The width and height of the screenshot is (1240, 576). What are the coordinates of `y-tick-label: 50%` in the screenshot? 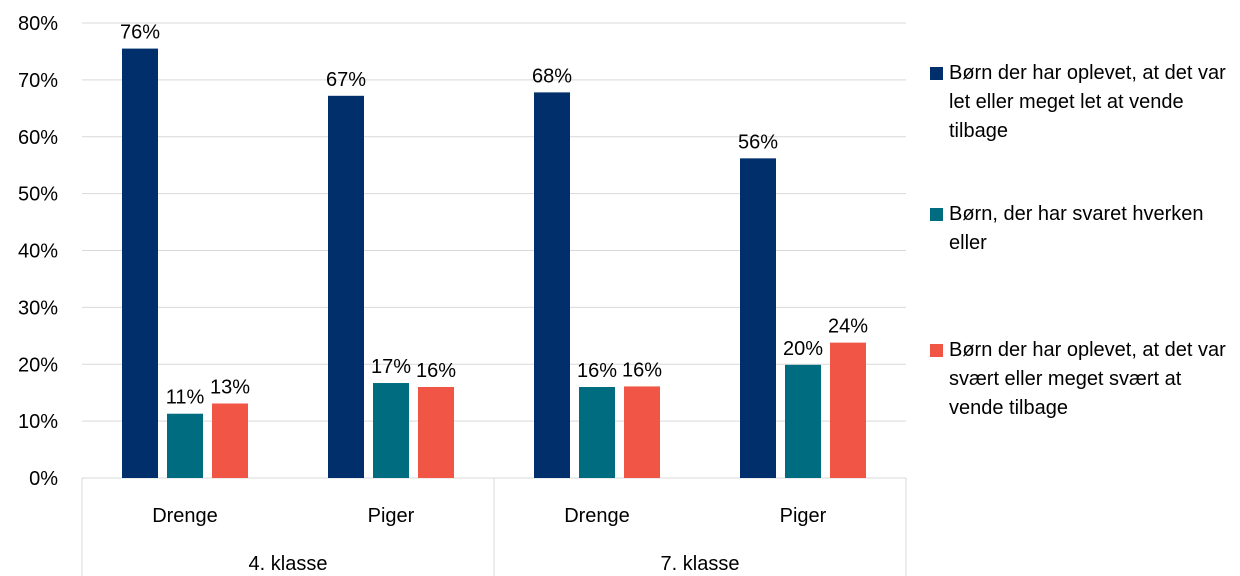 It's located at (38, 195).